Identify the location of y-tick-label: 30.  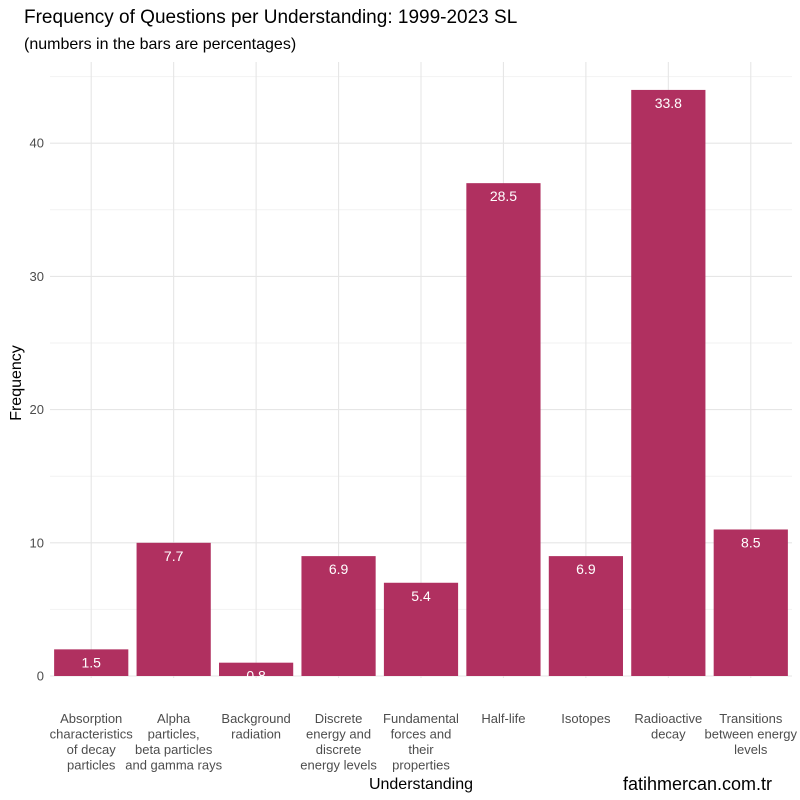
(37, 276).